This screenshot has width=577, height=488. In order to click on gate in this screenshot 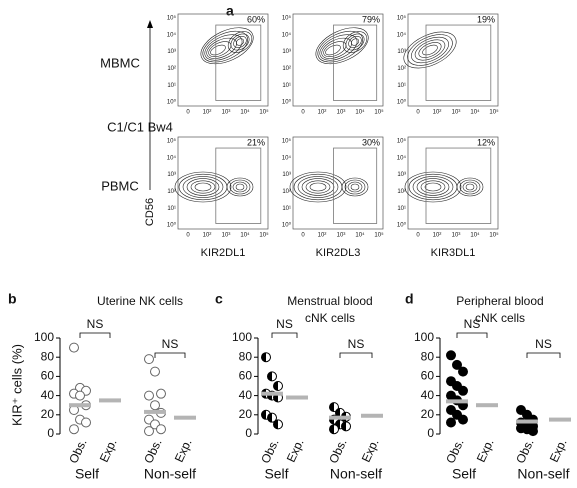, I will do `click(355, 185)`.